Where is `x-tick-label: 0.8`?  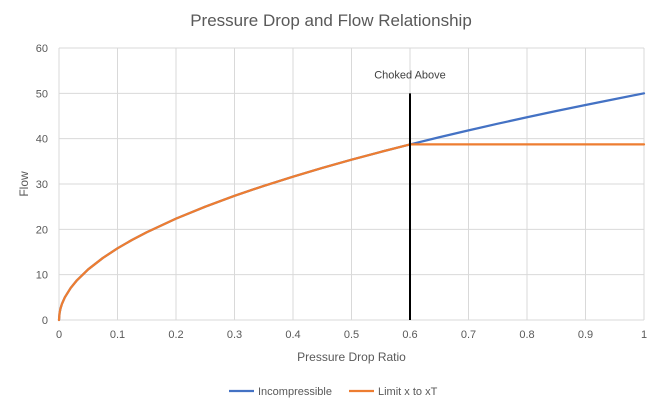 x-tick-label: 0.8 is located at coordinates (526, 335).